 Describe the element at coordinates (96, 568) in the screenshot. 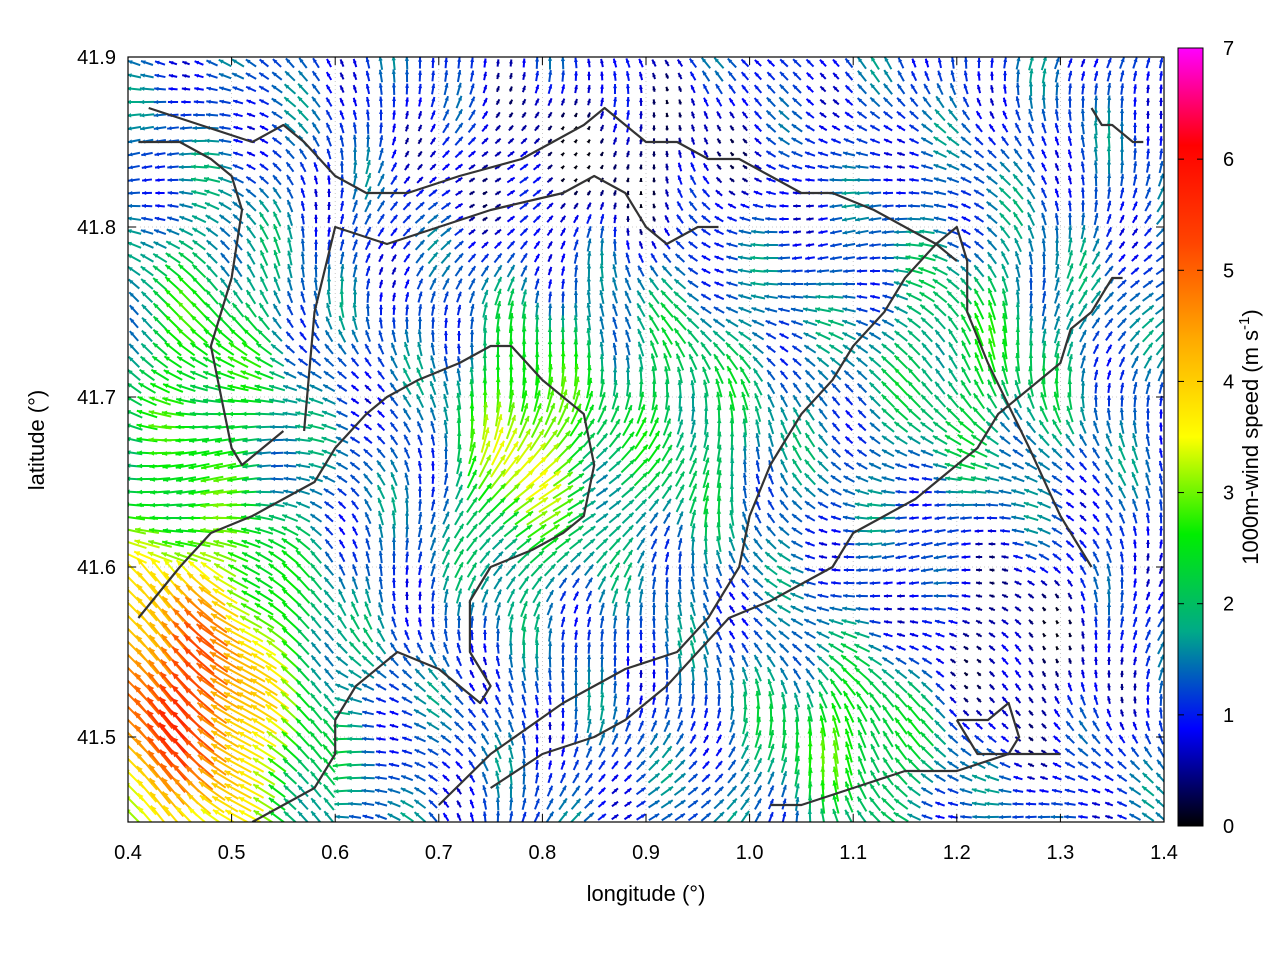

I see `y-tick-label: 41.6` at that location.